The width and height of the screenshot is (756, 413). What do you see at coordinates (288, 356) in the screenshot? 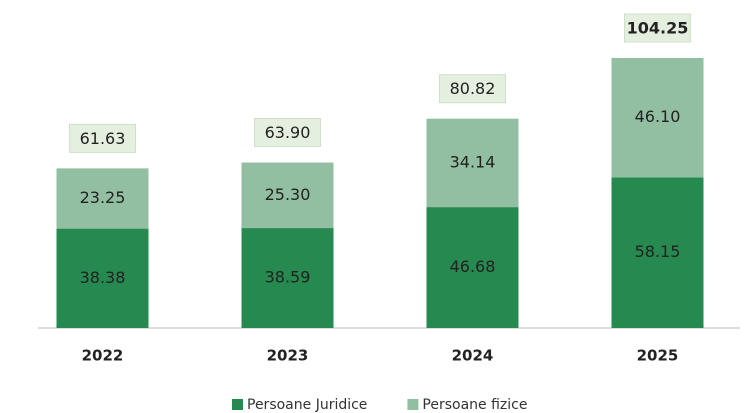
I see `x-tick-label: 2023` at bounding box center [288, 356].